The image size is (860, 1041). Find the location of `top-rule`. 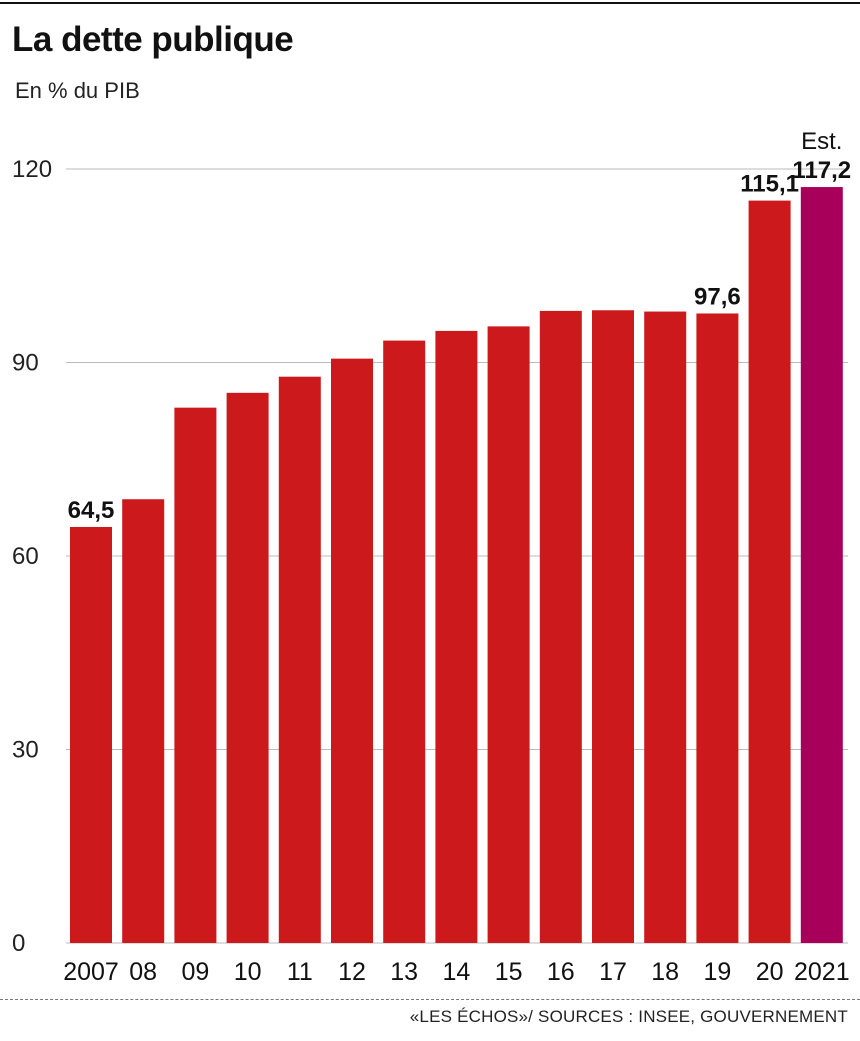

top-rule is located at coordinates (430, 3).